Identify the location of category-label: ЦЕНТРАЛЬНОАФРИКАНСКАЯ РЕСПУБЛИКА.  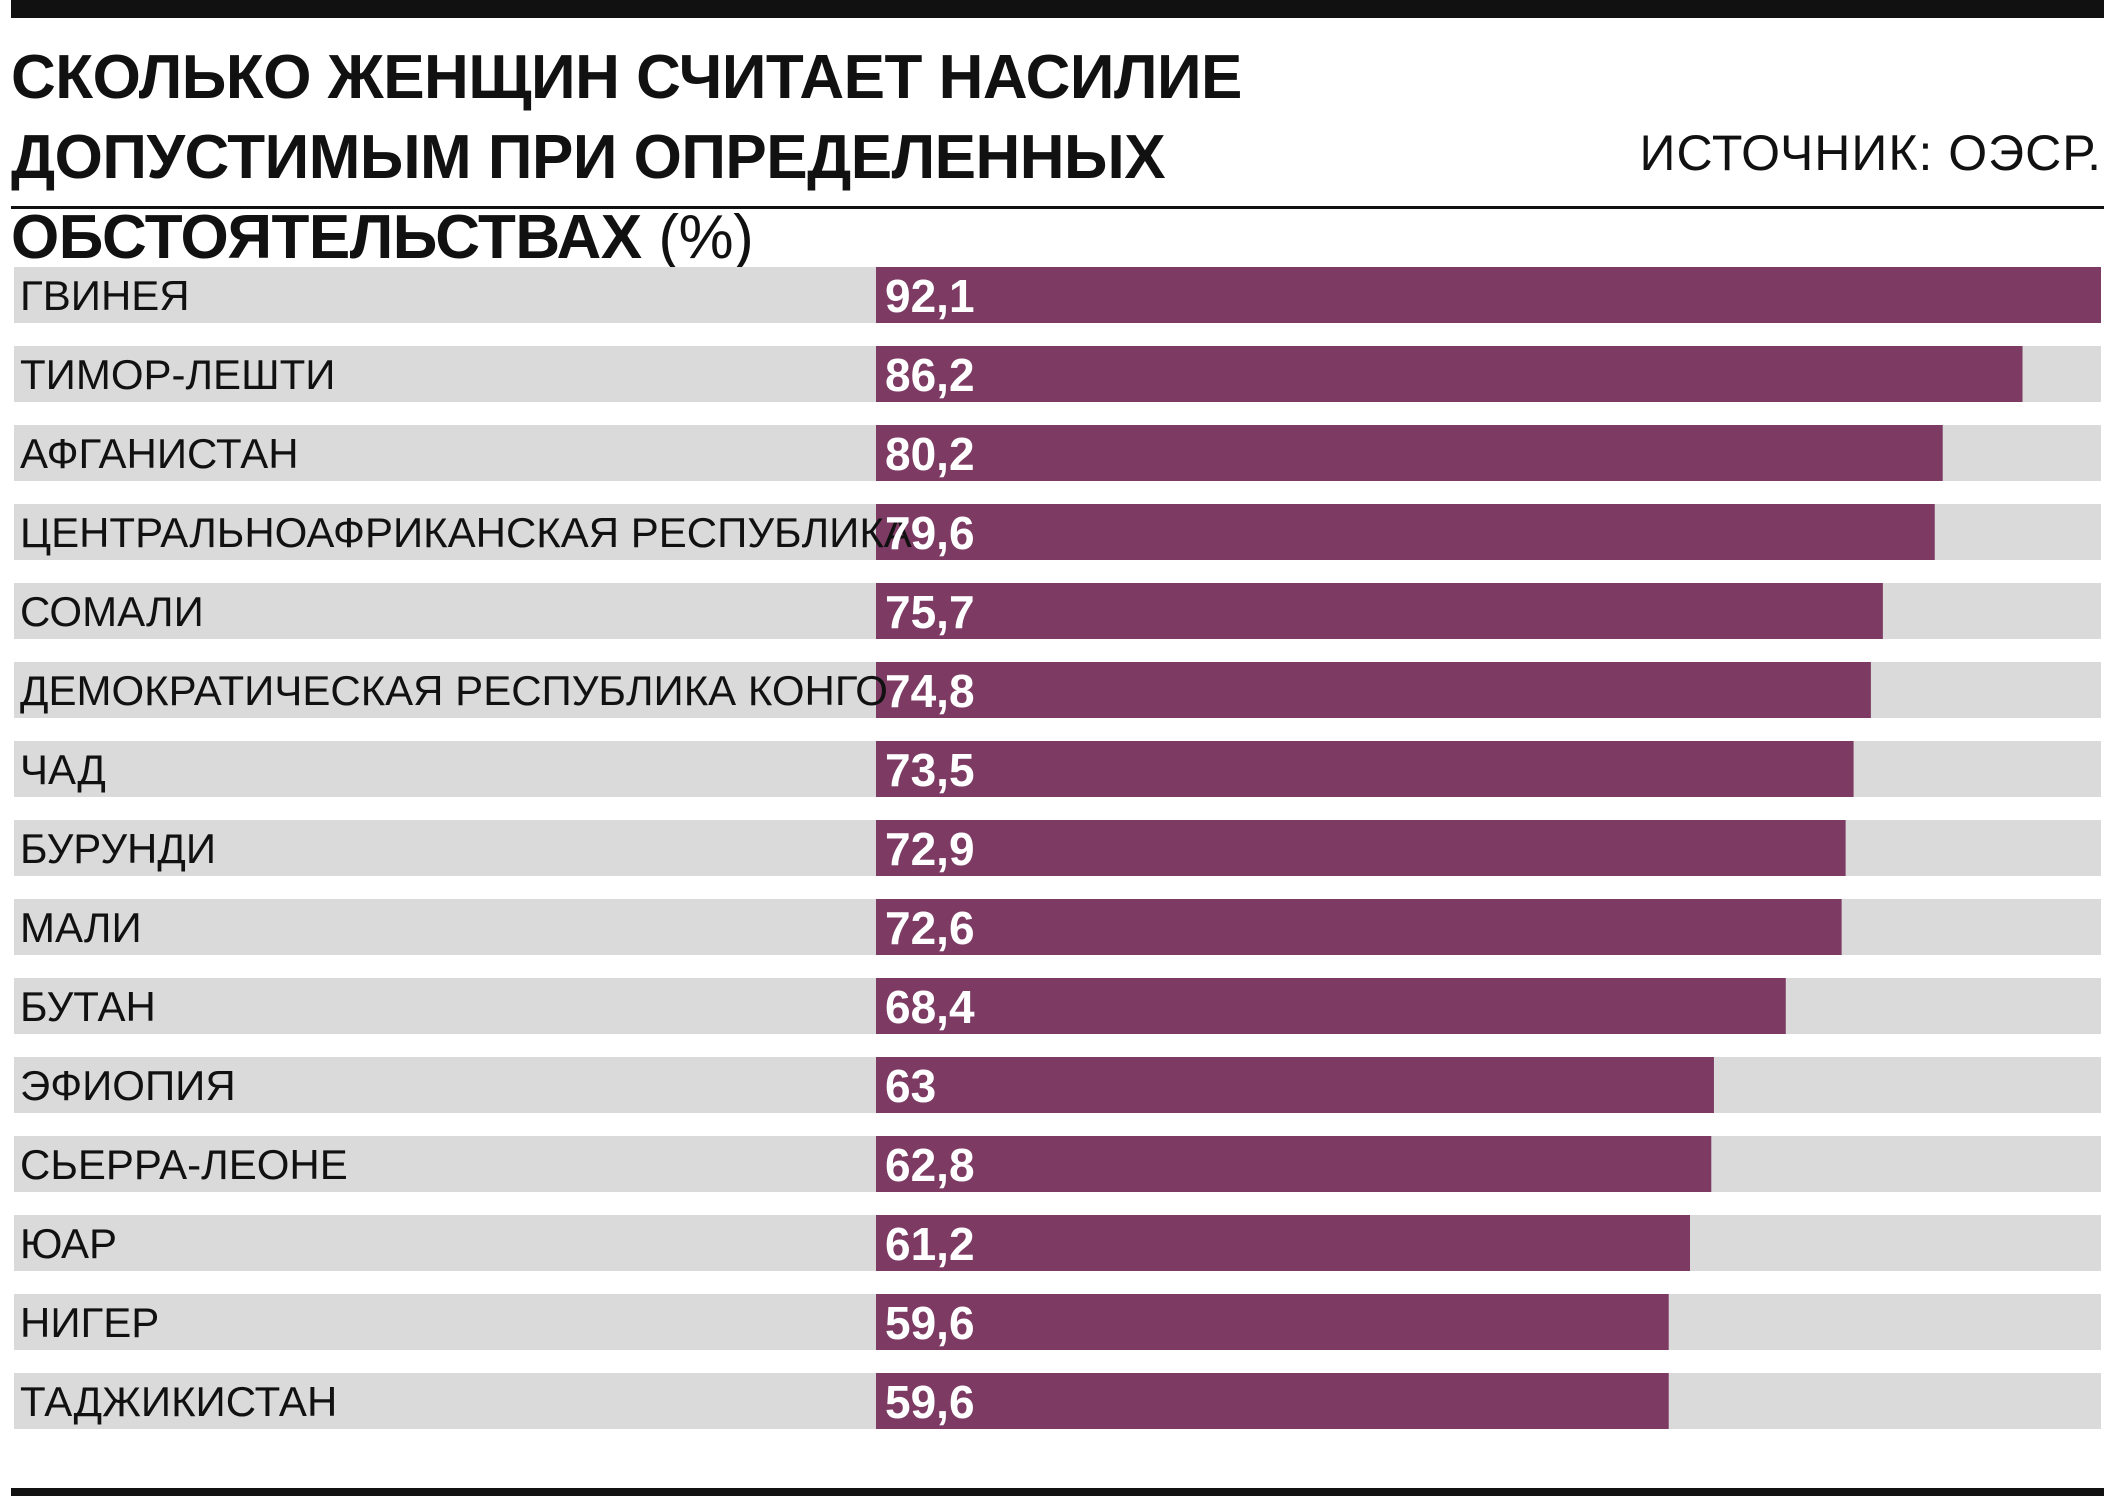
(466, 532).